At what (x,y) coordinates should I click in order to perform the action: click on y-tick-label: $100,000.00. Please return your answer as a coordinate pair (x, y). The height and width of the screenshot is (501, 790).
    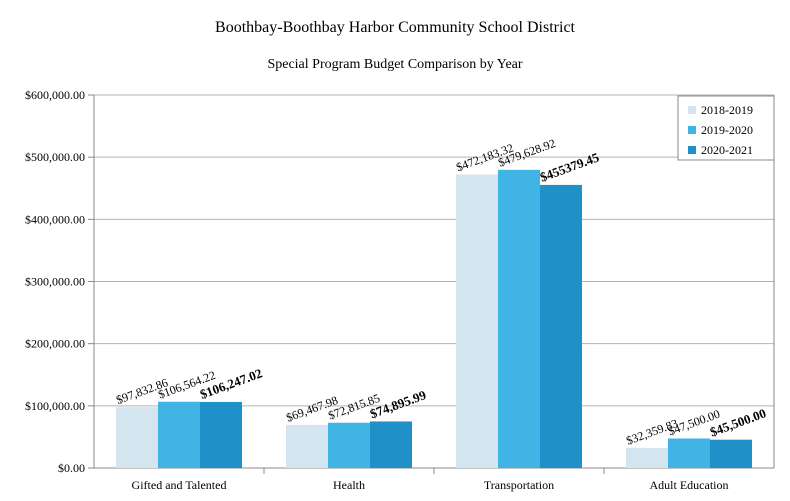
    Looking at the image, I should click on (55, 406).